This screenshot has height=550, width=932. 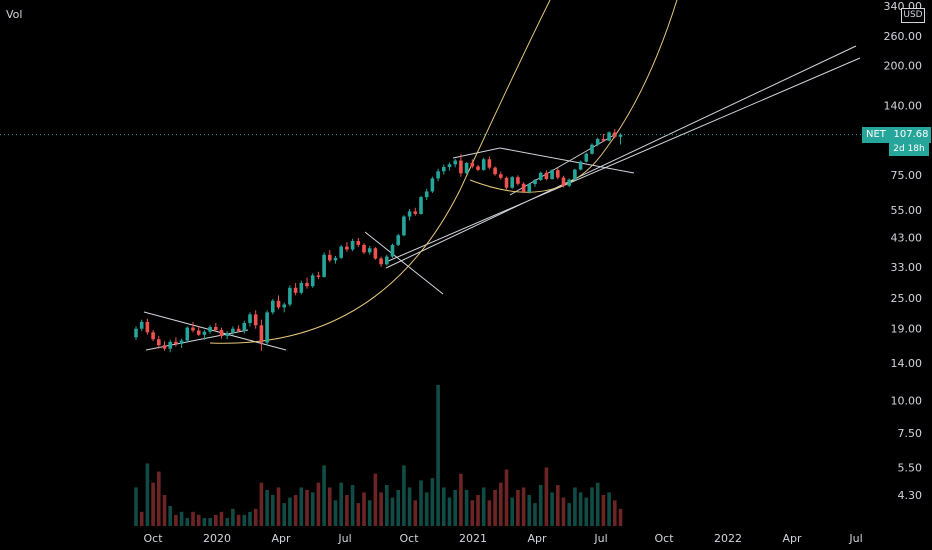 What do you see at coordinates (907, 210) in the screenshot?
I see `price-tick-label: 55.00` at bounding box center [907, 210].